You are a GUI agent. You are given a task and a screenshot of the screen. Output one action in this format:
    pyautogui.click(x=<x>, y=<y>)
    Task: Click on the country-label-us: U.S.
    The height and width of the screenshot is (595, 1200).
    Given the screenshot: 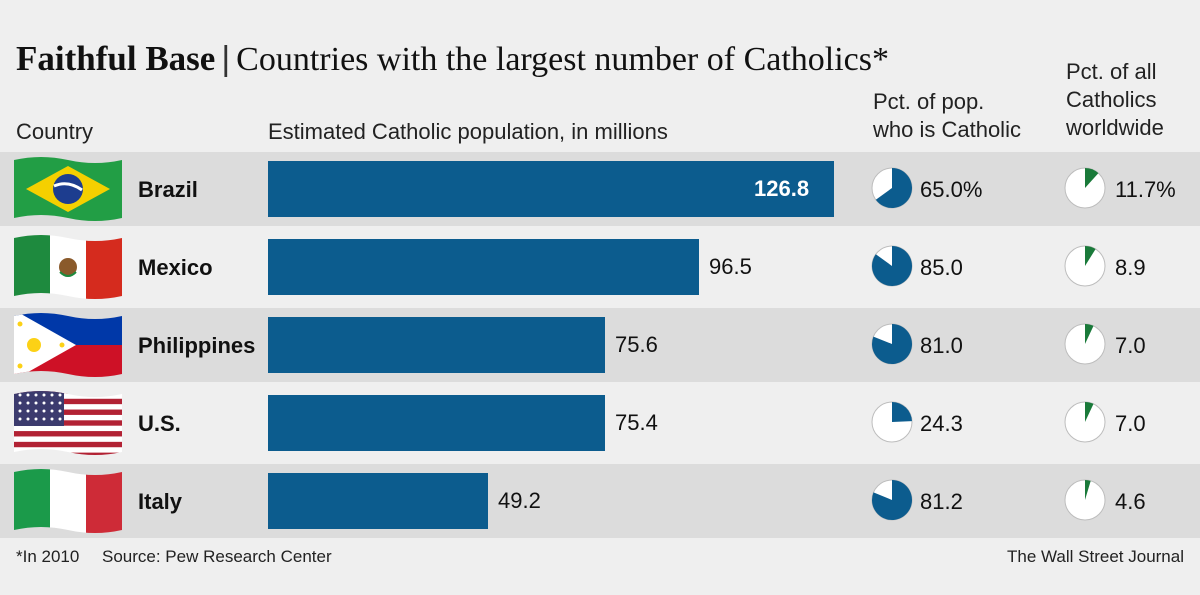 What is the action you would take?
    pyautogui.click(x=159, y=423)
    